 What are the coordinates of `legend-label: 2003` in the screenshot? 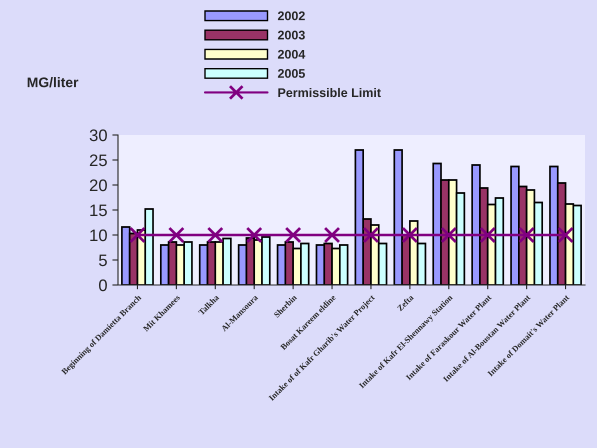 It's located at (291, 35).